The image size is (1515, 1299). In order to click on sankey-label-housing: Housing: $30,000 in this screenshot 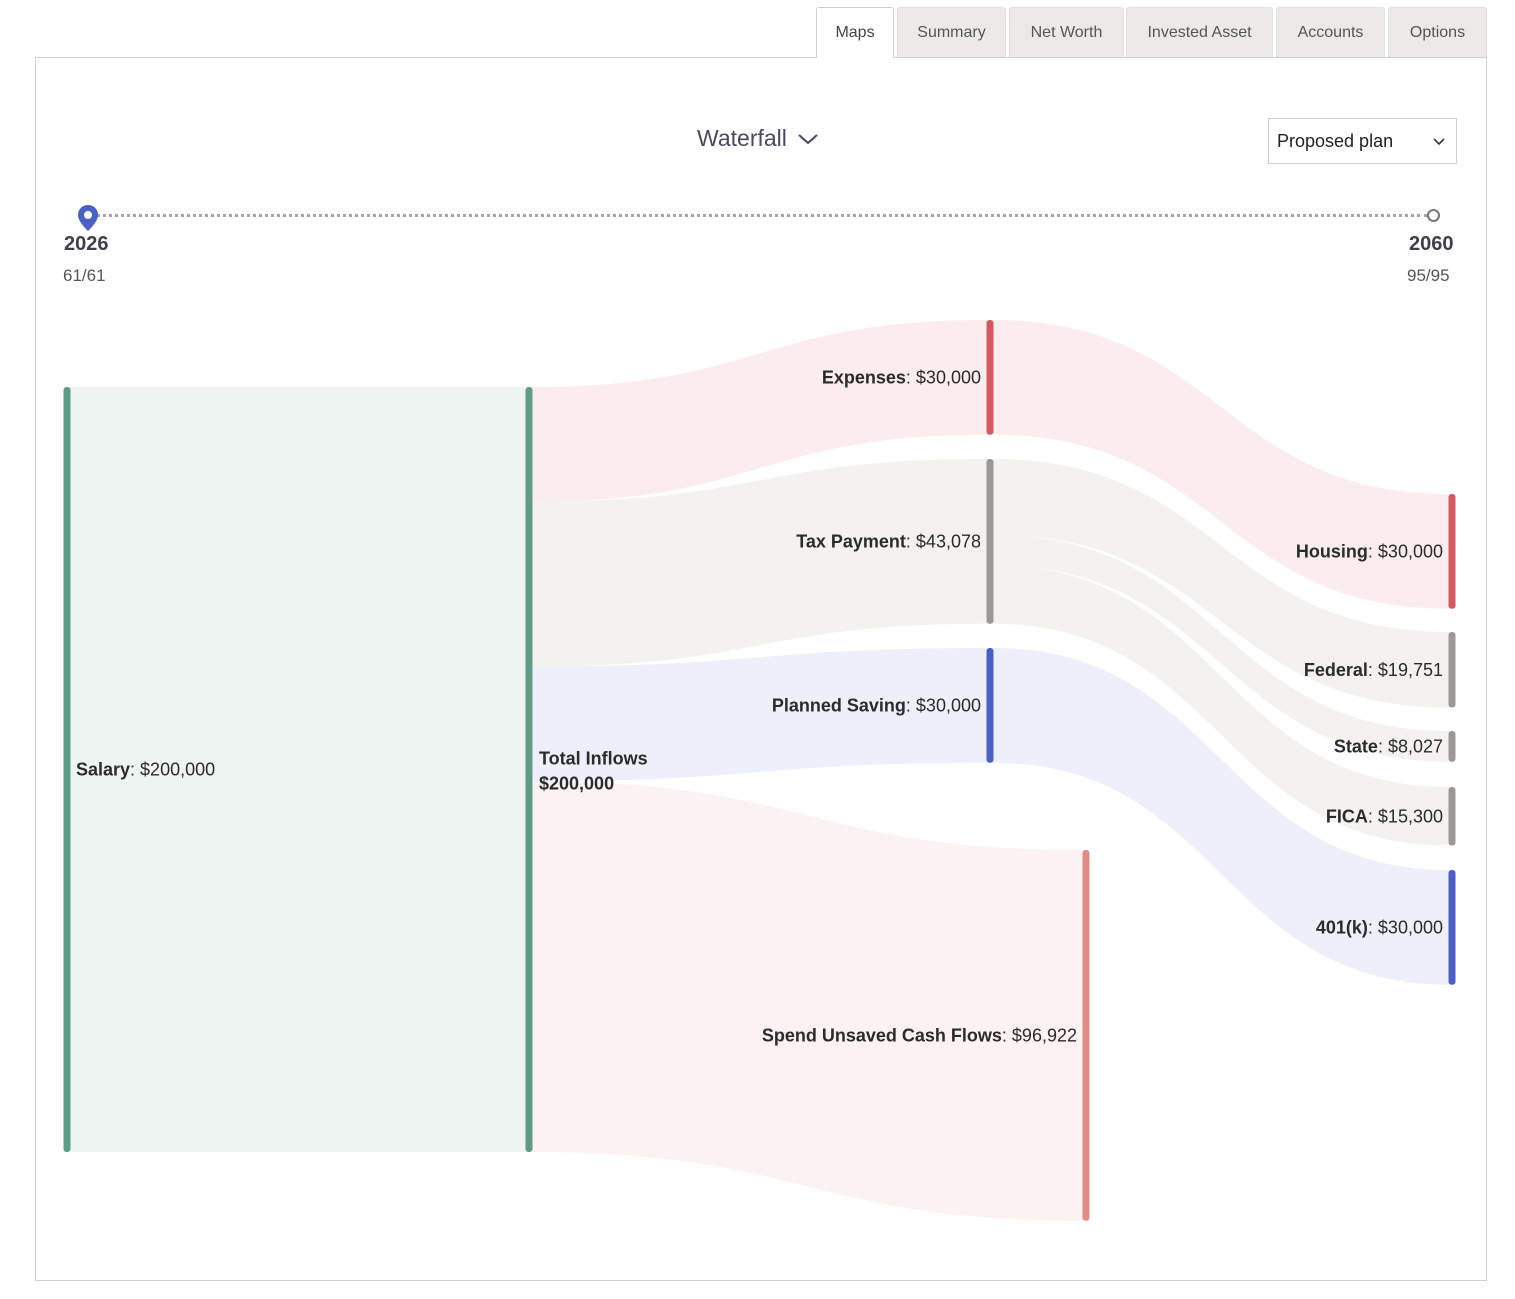, I will do `click(1369, 551)`.